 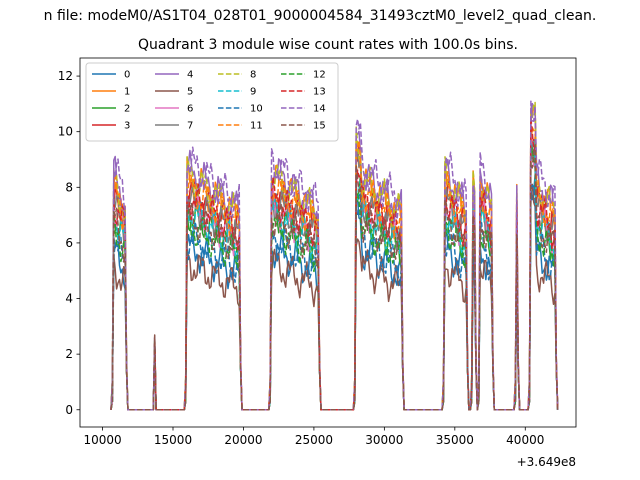 I want to click on legend-frame, so click(x=212, y=102).